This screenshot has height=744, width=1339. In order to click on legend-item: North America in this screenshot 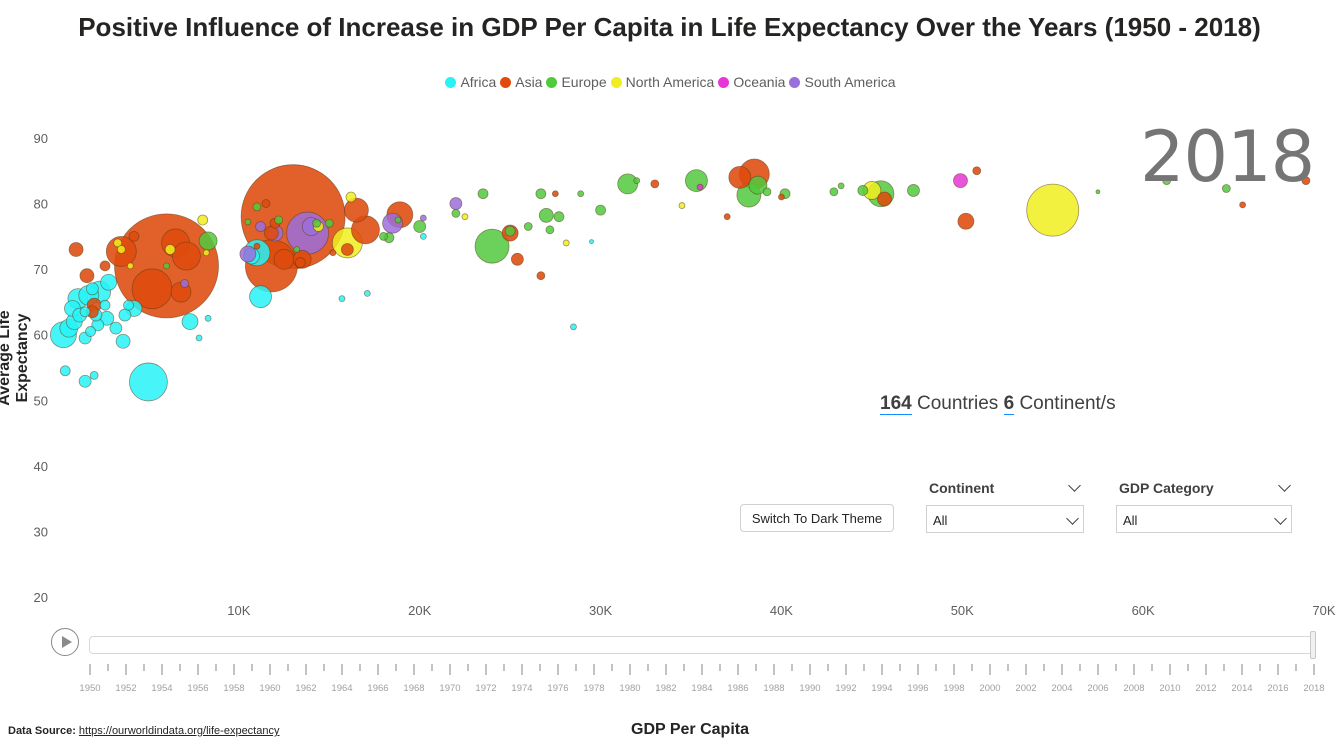, I will do `click(661, 82)`.